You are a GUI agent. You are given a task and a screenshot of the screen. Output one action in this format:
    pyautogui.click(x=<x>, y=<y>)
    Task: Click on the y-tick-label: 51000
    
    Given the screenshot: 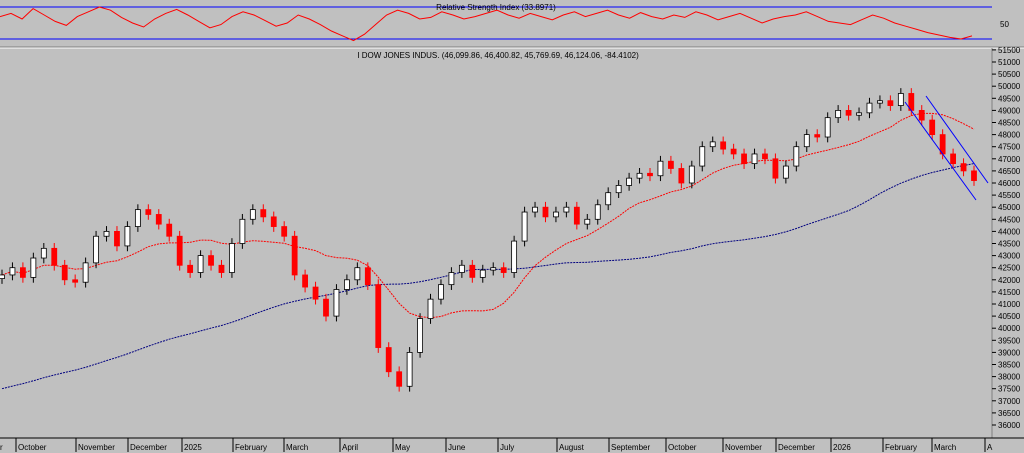 What is the action you would take?
    pyautogui.click(x=1009, y=62)
    